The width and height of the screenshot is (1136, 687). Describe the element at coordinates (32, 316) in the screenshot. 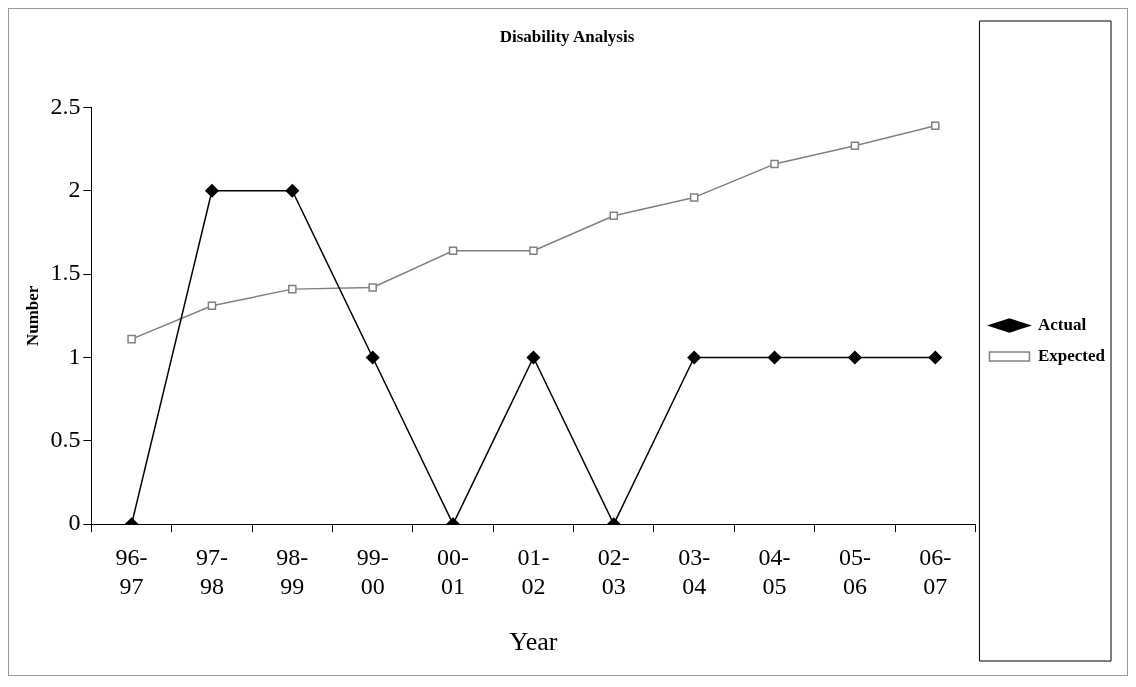

I see `y-axis-title: Number` at that location.